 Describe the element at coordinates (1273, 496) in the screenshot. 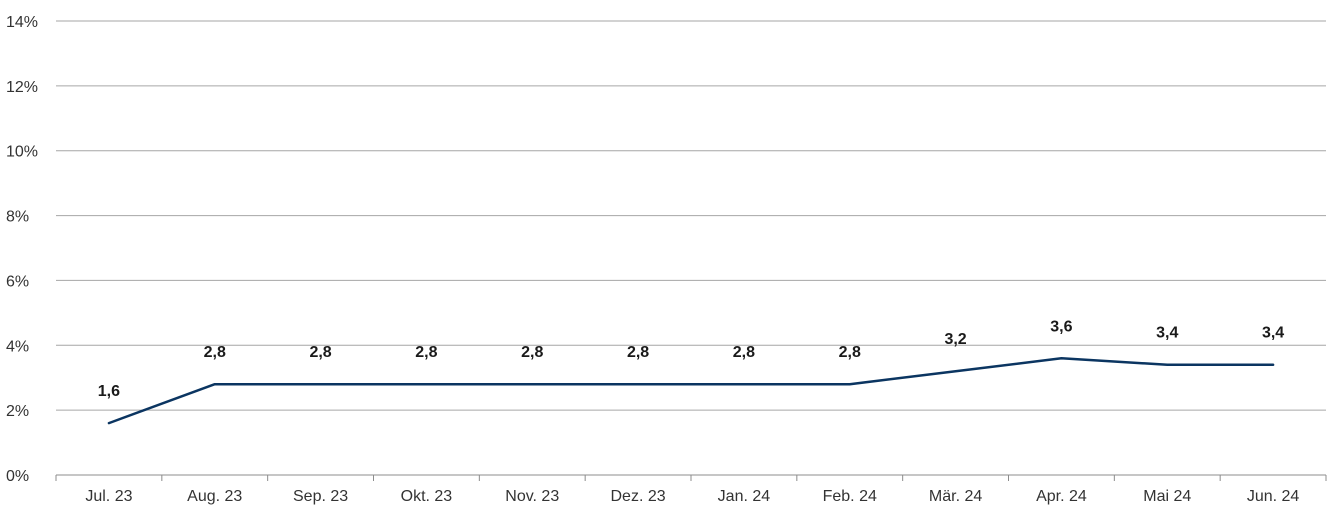

I see `x-tick-label: Jun. 24` at that location.